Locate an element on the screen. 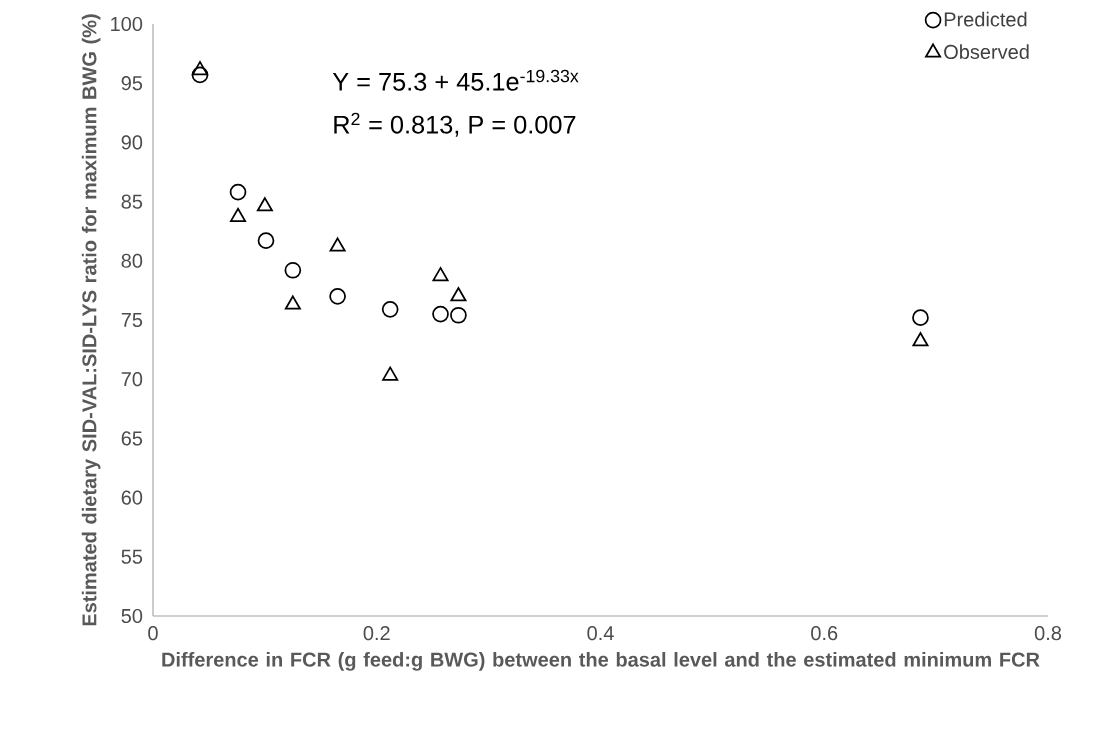 The image size is (1094, 756). y-tick-label: 90 is located at coordinates (132, 142).